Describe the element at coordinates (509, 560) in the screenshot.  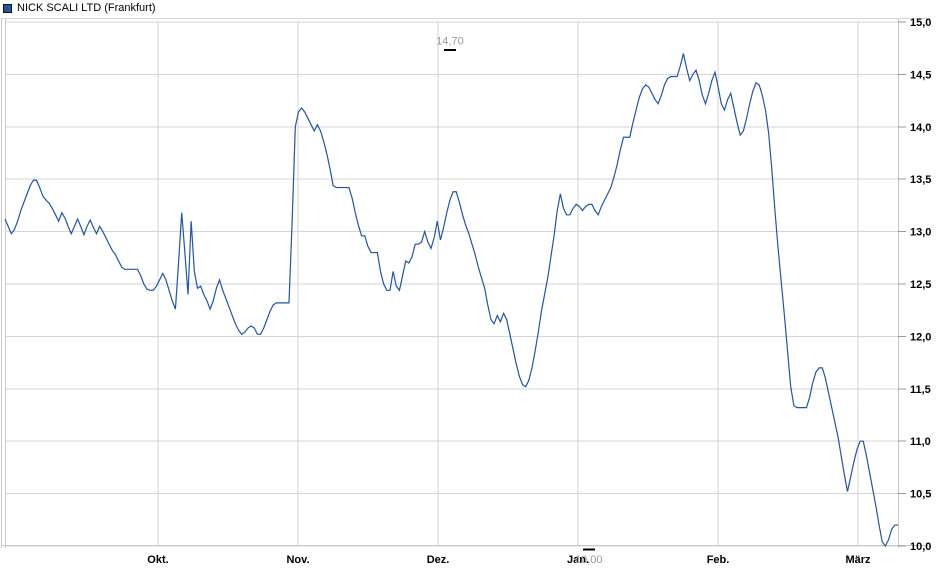
I see `x-axis-labels: Okt. Nov. Dez. Jan. Feb. März` at that location.